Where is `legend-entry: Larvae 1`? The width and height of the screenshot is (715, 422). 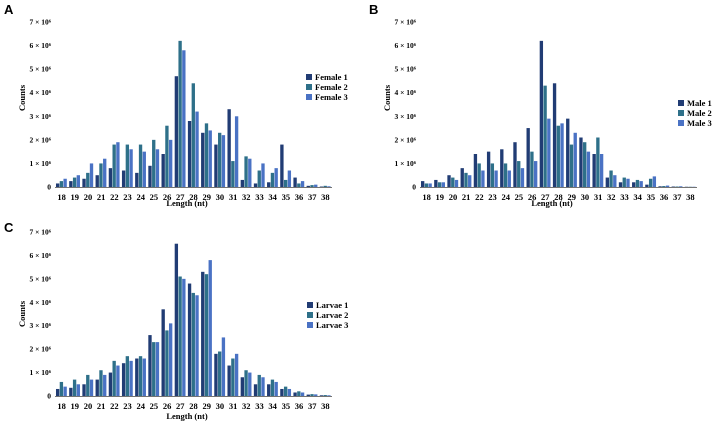 legend-entry: Larvae 1 is located at coordinates (332, 305).